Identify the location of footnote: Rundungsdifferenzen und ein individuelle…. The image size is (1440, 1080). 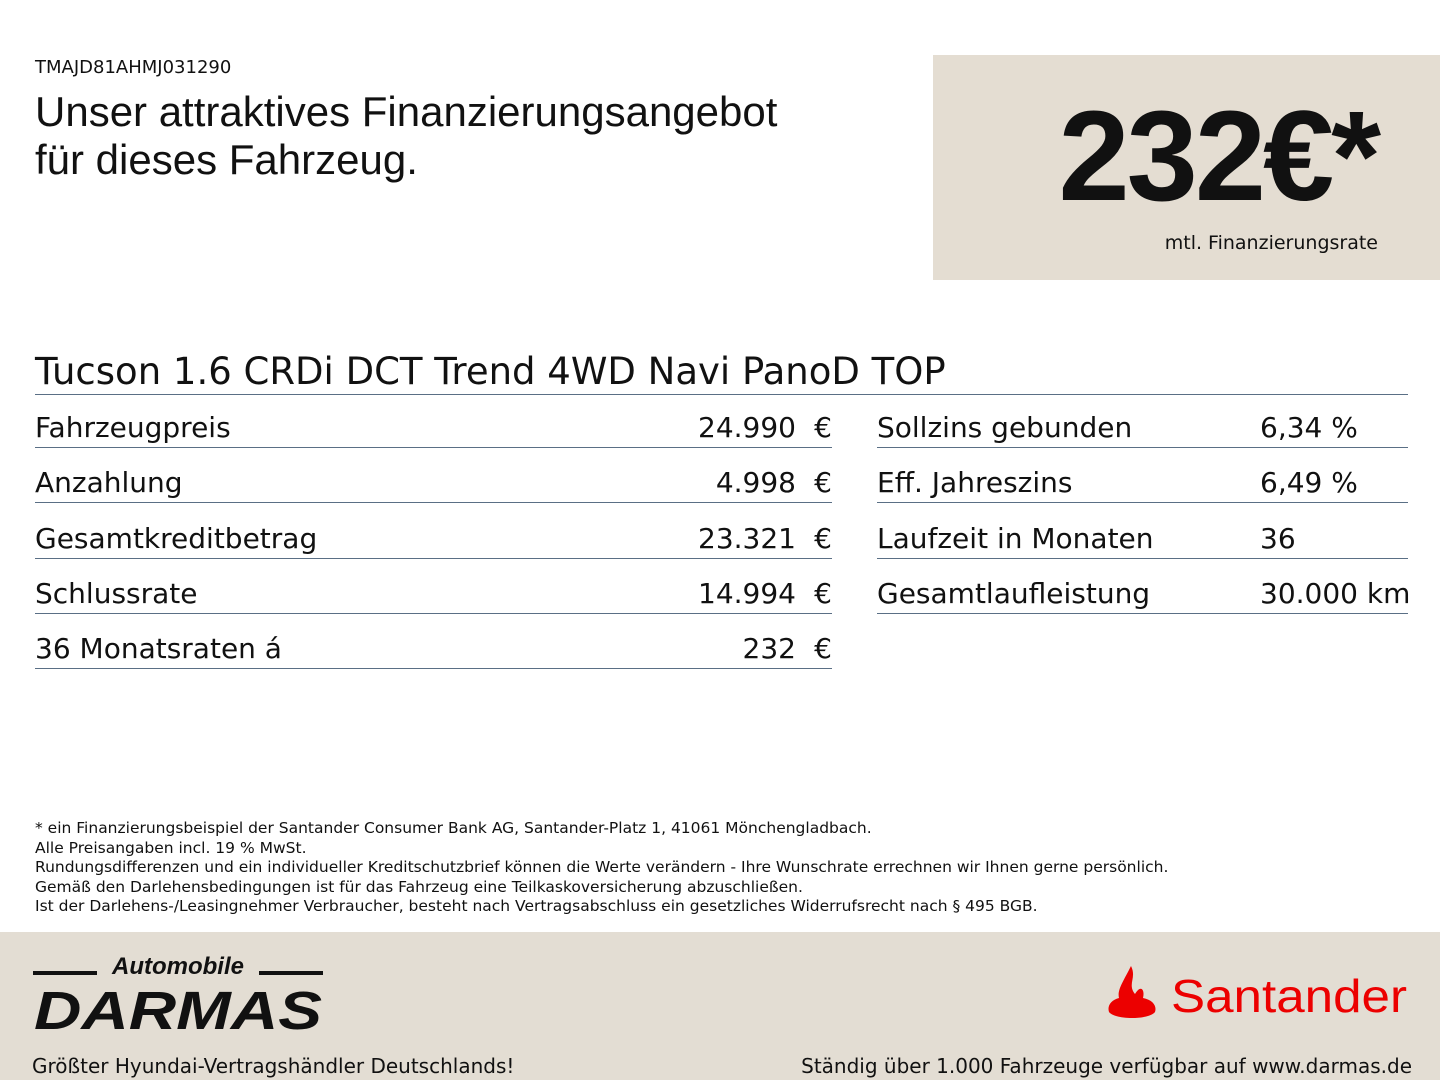
(602, 867).